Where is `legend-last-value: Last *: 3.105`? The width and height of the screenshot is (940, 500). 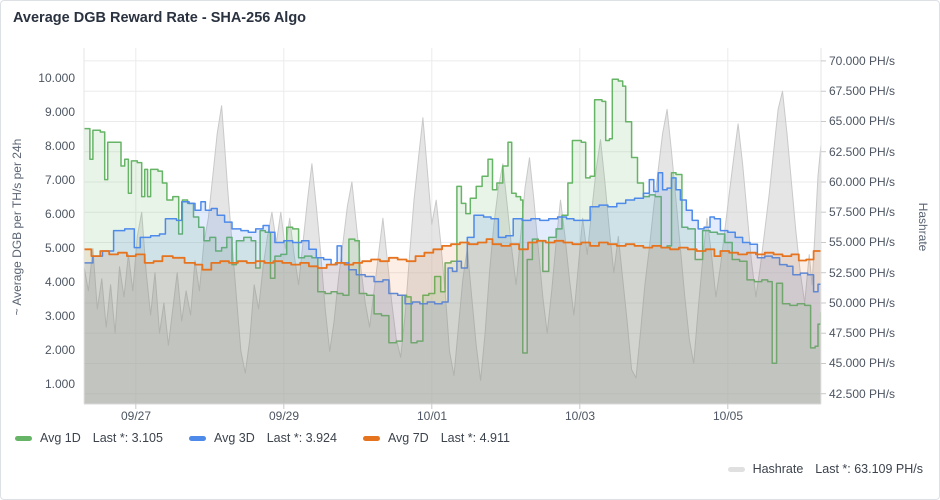
legend-last-value: Last *: 3.105 is located at coordinates (127, 438).